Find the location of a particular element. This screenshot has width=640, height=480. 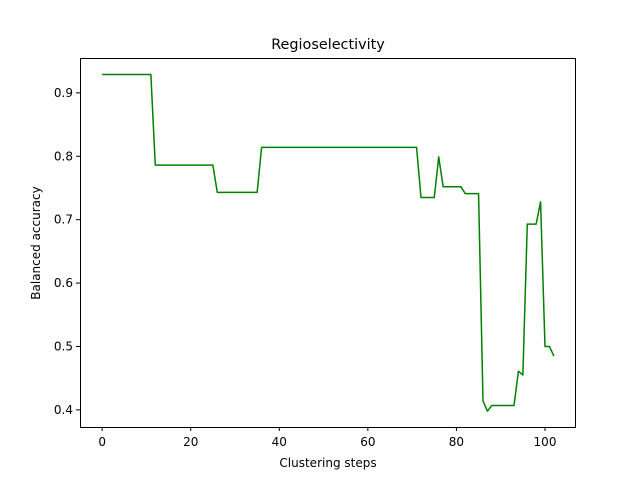

y-tick-label: 0.8 is located at coordinates (63, 156).